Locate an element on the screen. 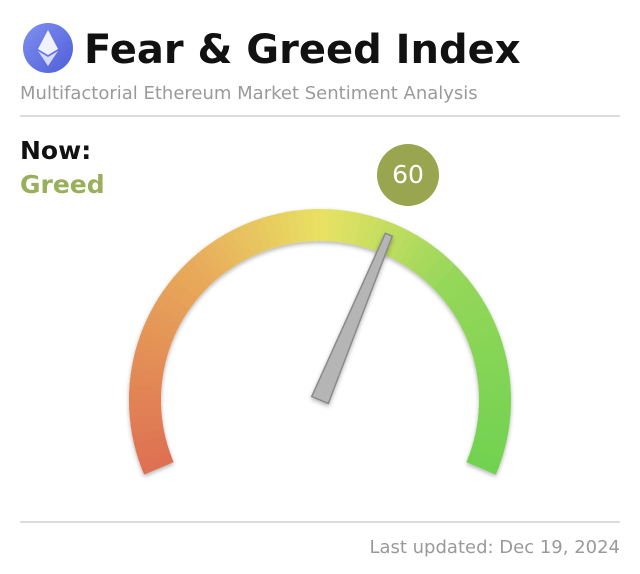 The width and height of the screenshot is (640, 574). now-label: Now: is located at coordinates (55, 150).